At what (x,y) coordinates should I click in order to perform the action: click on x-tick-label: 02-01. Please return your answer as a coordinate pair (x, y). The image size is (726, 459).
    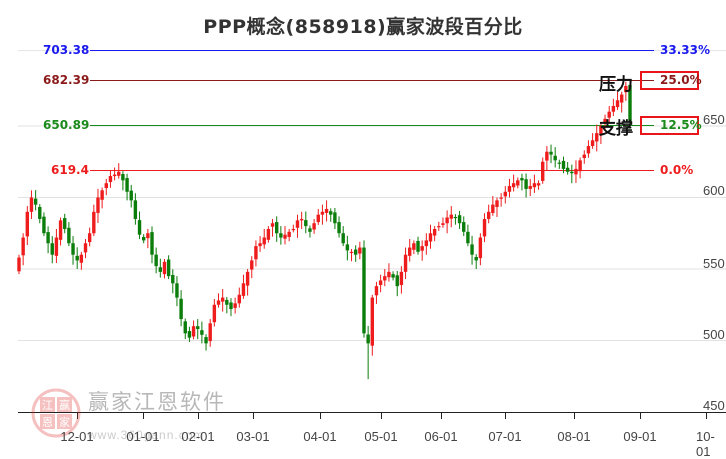
    Looking at the image, I should click on (198, 436).